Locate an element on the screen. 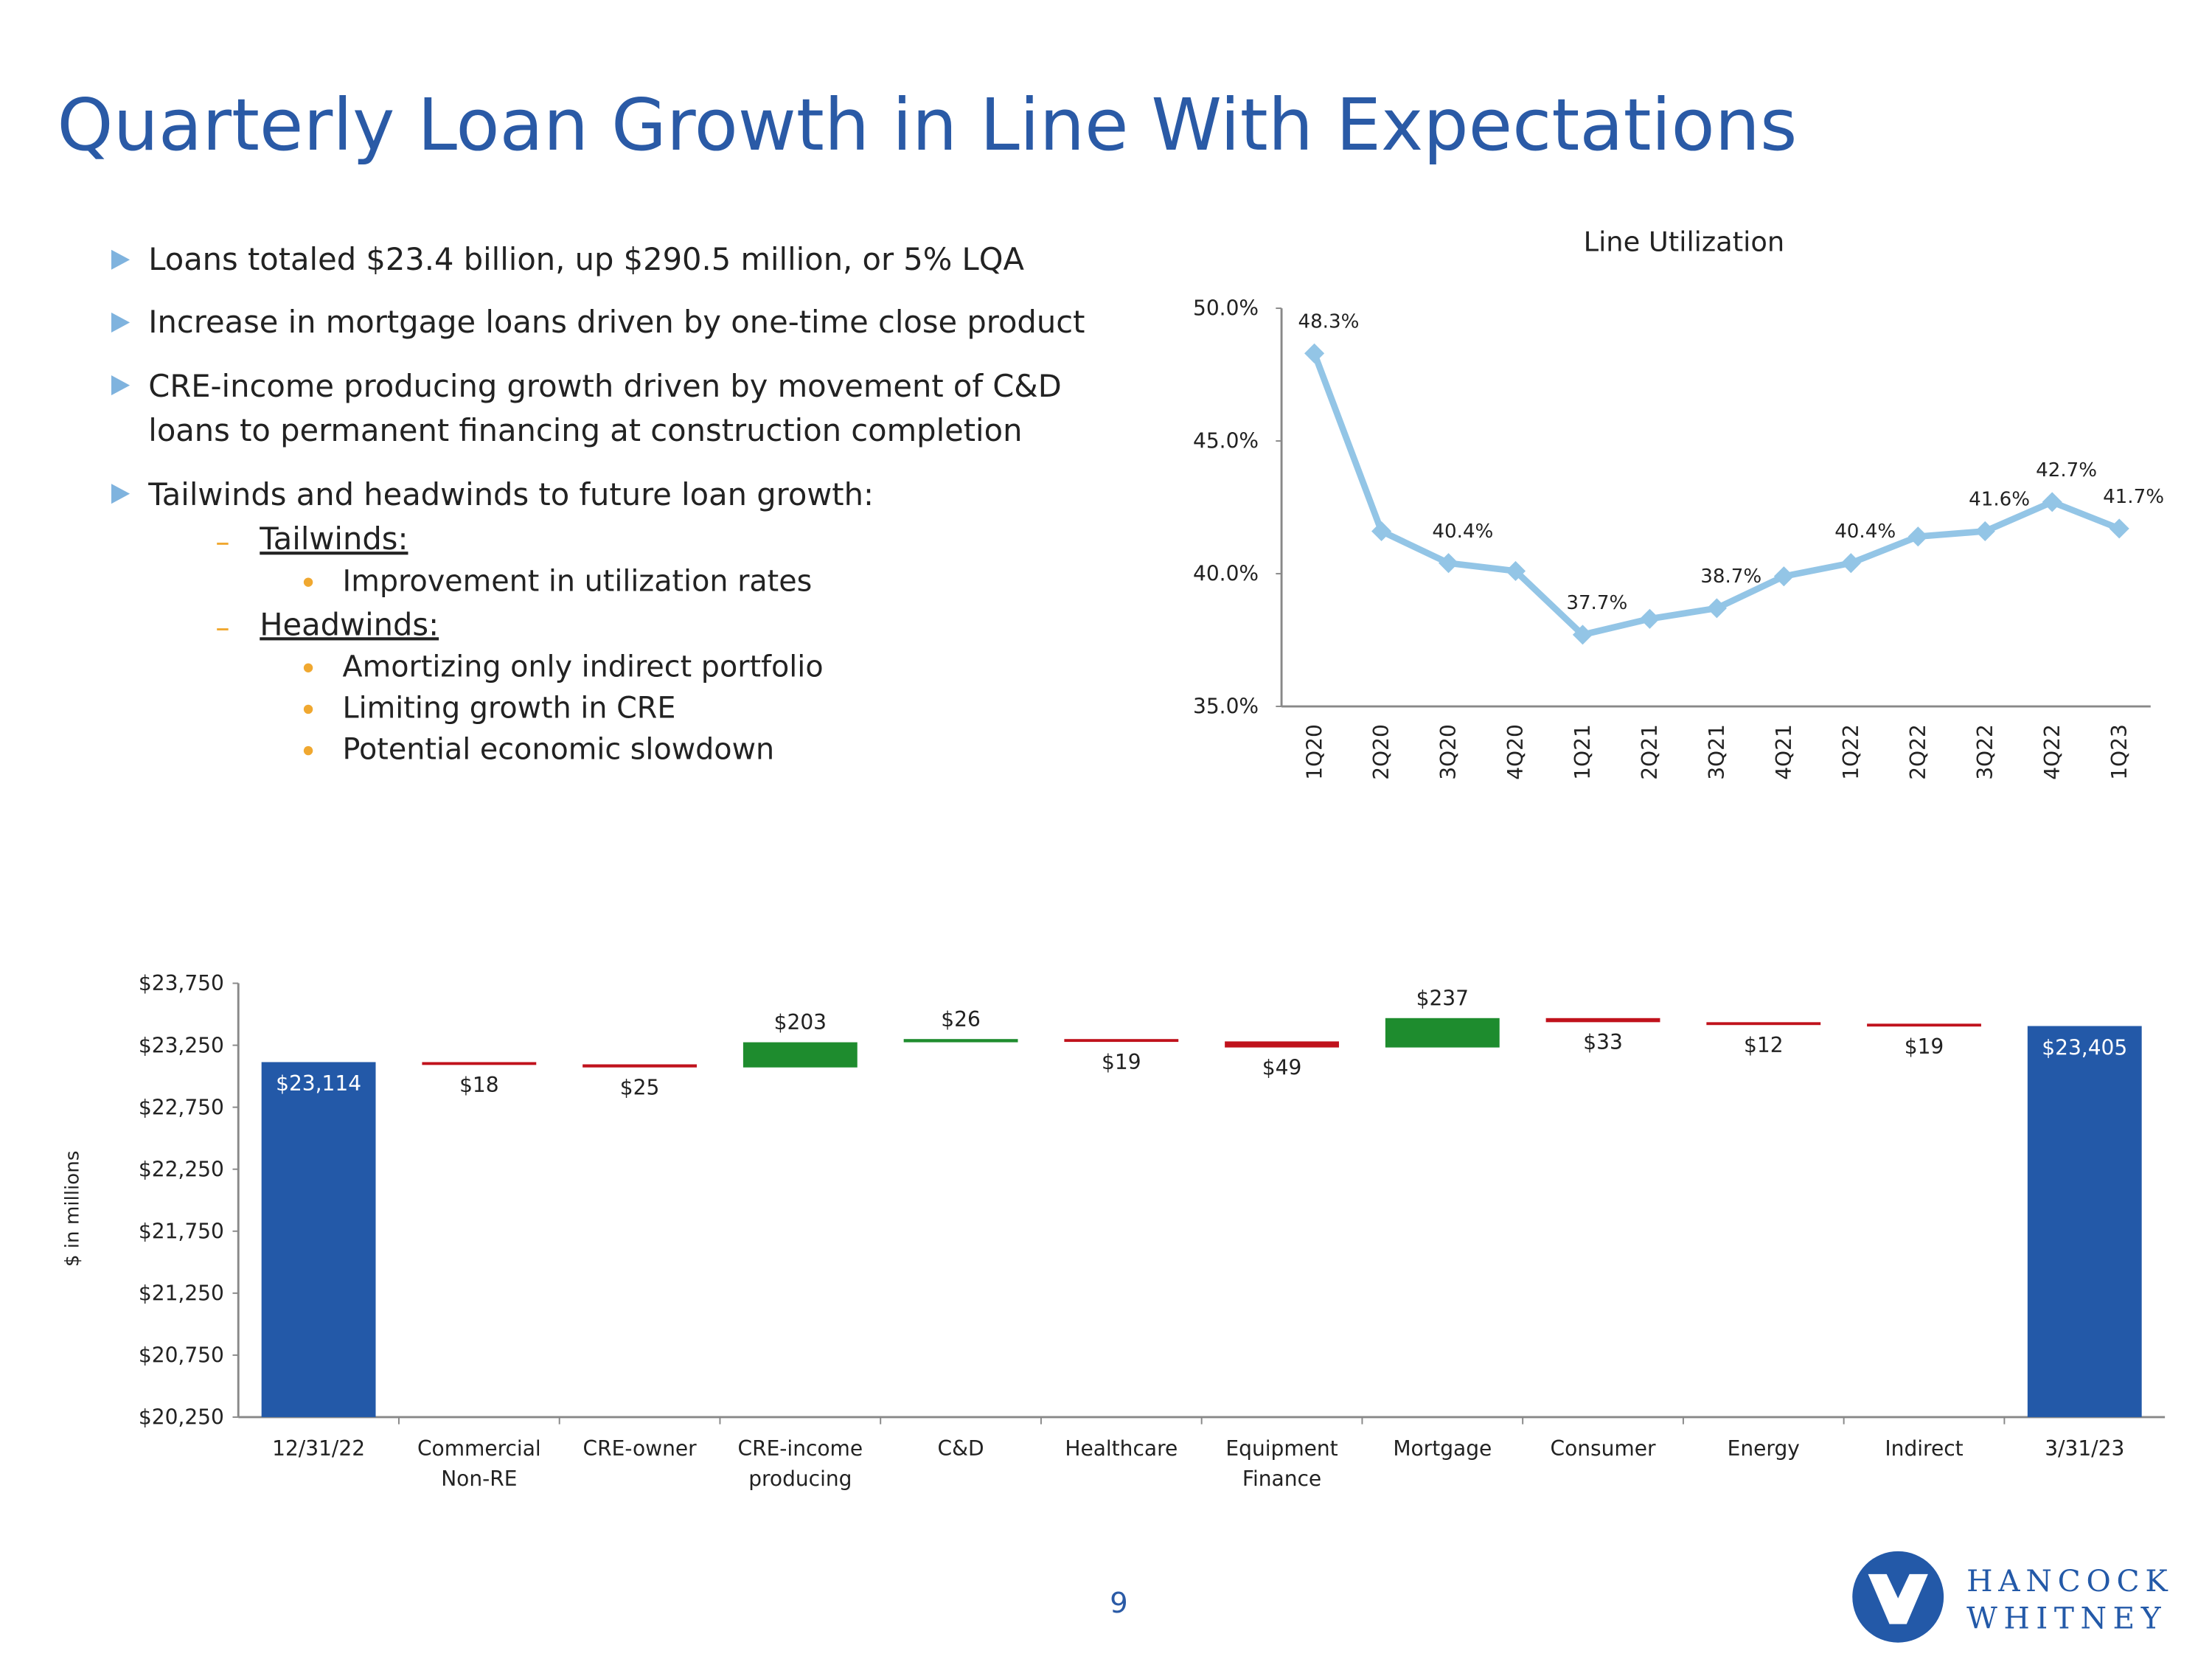 The height and width of the screenshot is (1659, 2212). sub-bullet-label: Headwinds: is located at coordinates (349, 624).